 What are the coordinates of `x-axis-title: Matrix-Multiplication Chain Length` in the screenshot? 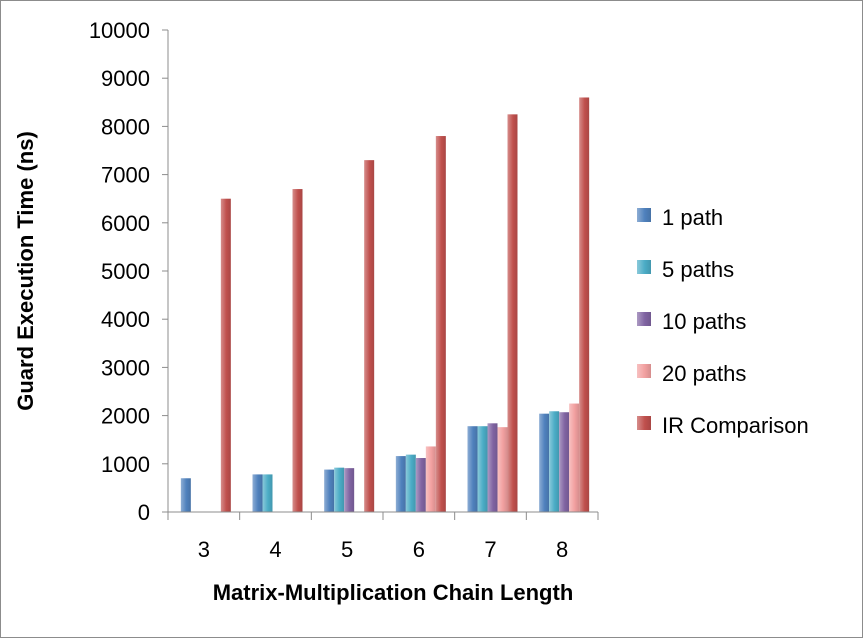 It's located at (393, 592).